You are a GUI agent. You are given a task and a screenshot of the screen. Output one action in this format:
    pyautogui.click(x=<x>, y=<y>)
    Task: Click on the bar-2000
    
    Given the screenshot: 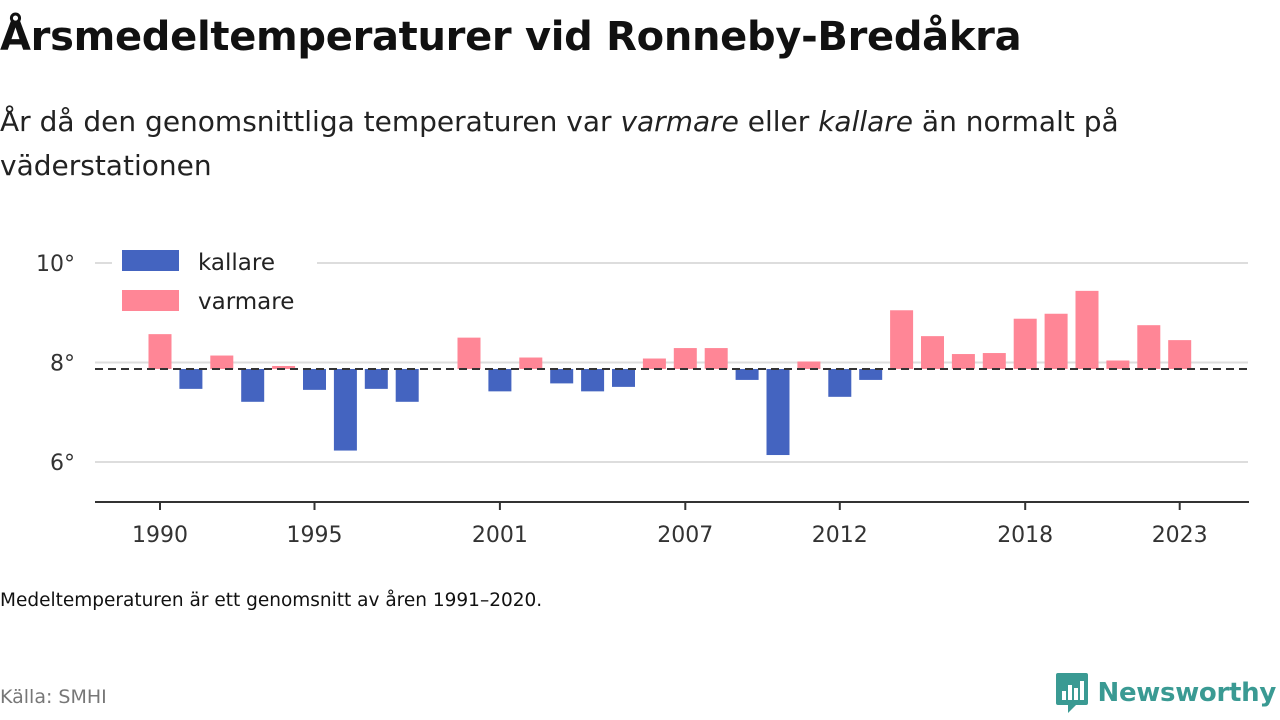 What is the action you would take?
    pyautogui.click(x=469, y=353)
    